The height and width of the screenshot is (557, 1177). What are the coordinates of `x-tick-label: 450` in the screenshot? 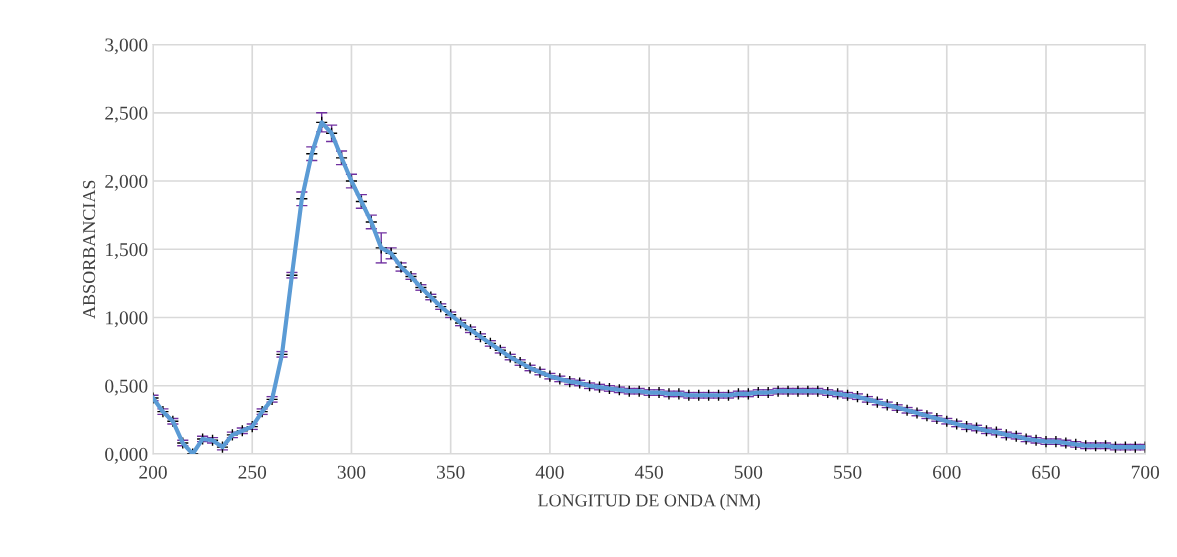 It's located at (648, 472).